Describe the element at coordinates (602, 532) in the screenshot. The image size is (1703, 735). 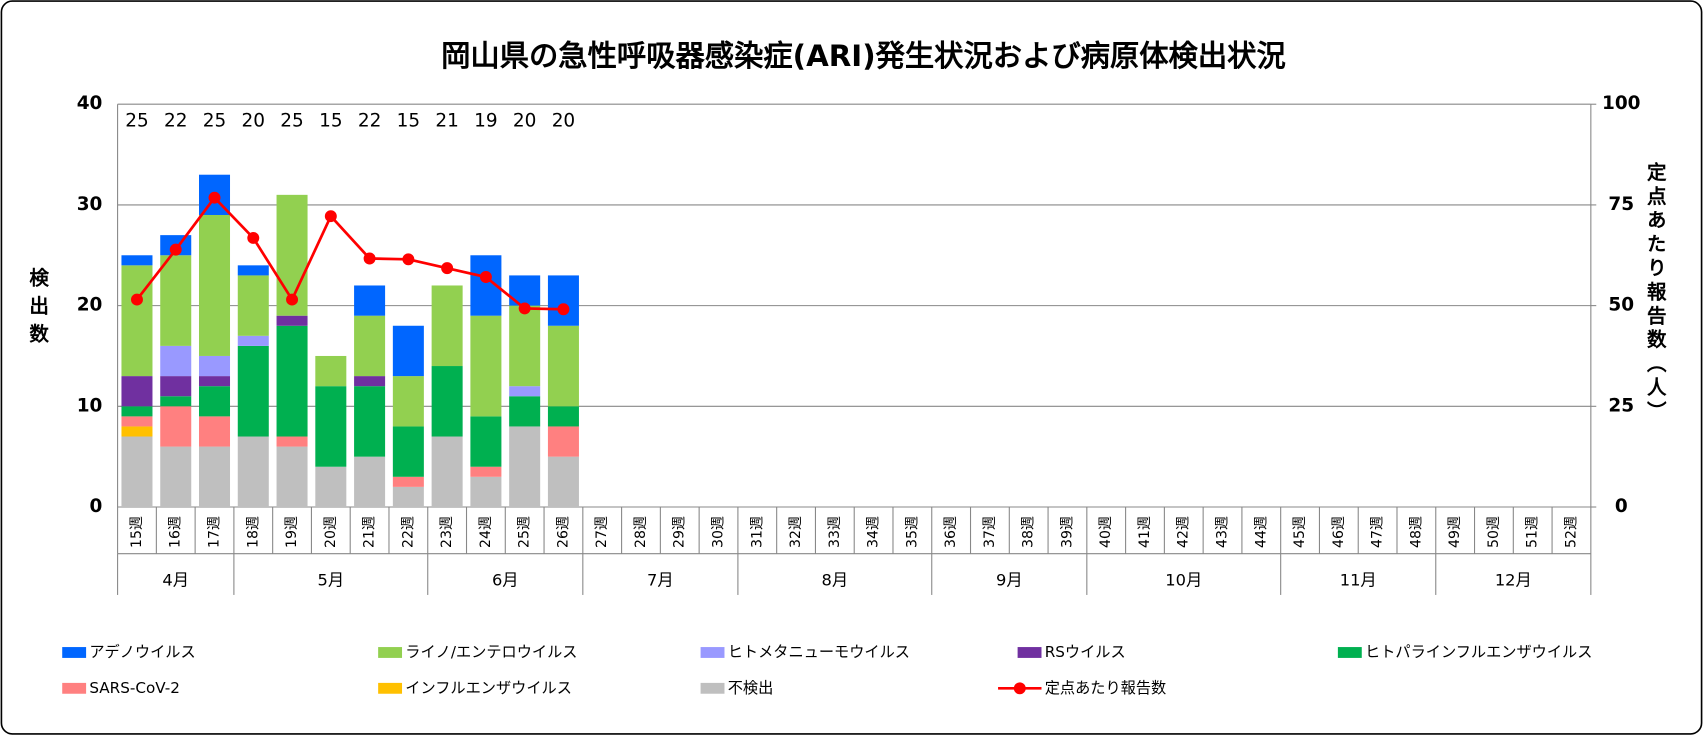
I see `x-tick-label: 27週` at that location.